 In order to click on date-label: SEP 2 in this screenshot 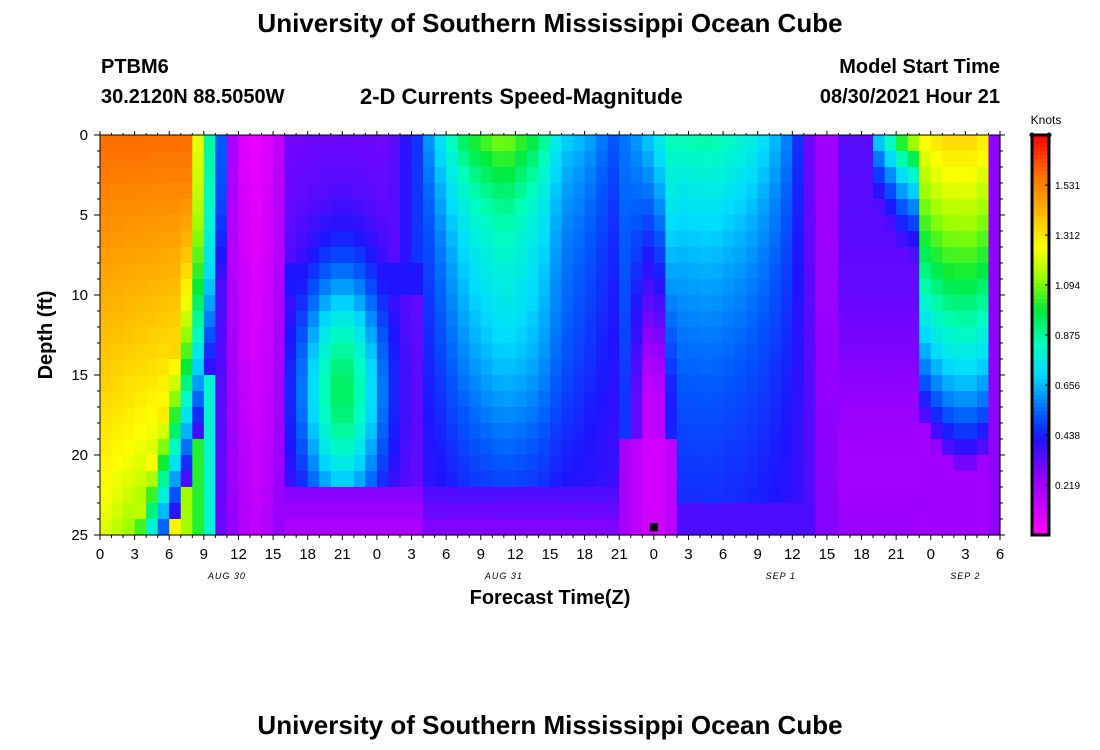, I will do `click(965, 576)`.